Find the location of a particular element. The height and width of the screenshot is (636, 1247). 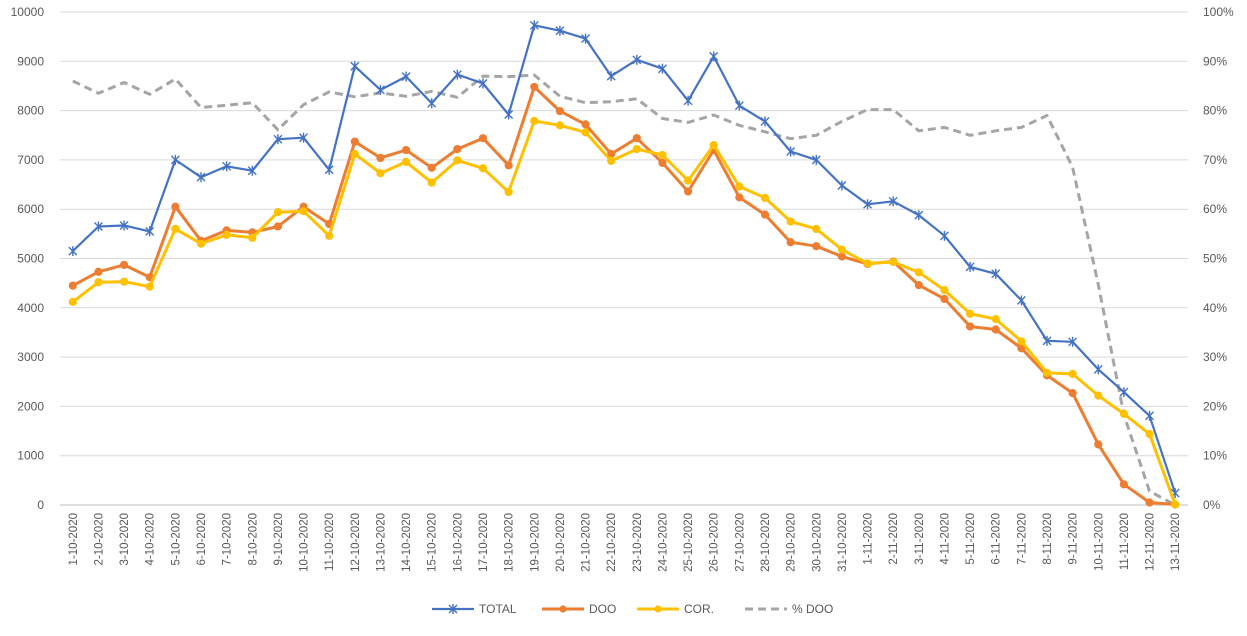

x-tick-label: 27-10-2020 is located at coordinates (740, 542).